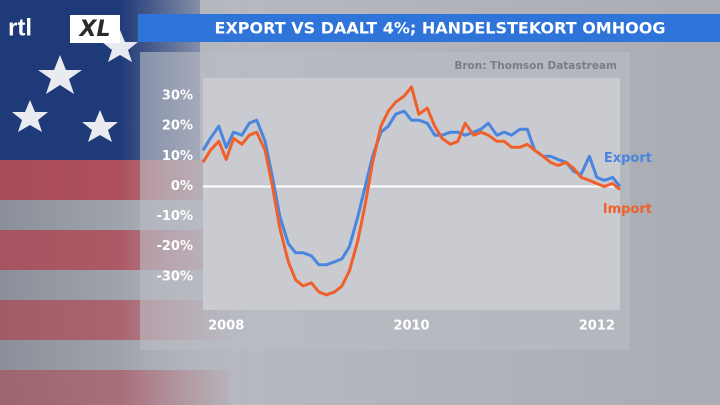 The width and height of the screenshot is (720, 405). I want to click on chart-title: EXPORT VS DAALT 4%; HANDELSTEKORT OMHOOG, so click(440, 28).